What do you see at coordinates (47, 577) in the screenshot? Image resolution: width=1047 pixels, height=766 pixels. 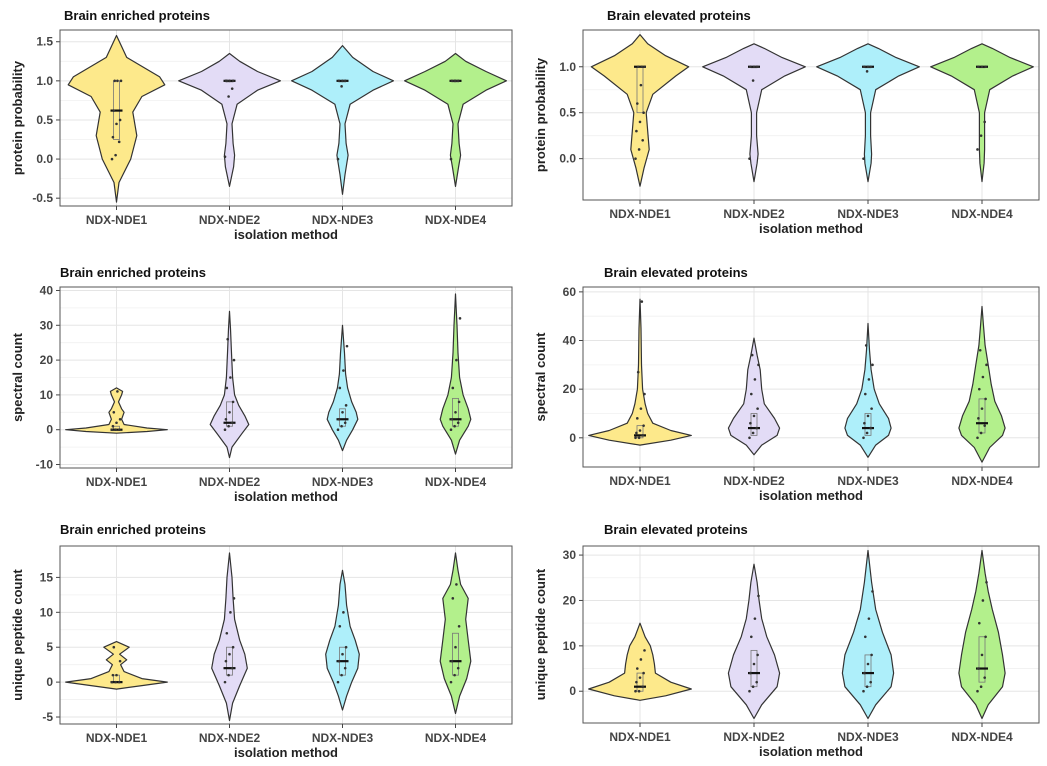 I see `y-tick-label: 15` at bounding box center [47, 577].